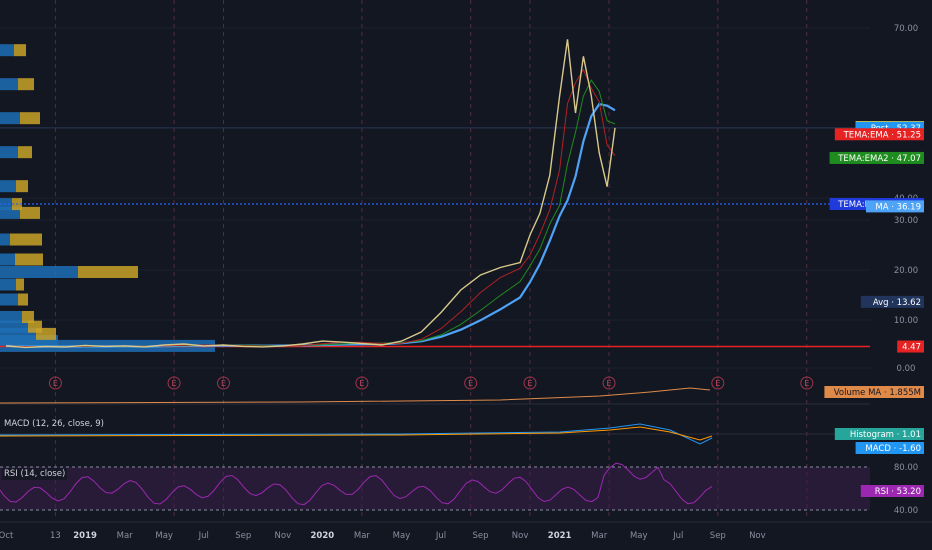  I want to click on indicator-tag: Avg · 13.62, so click(892, 301).